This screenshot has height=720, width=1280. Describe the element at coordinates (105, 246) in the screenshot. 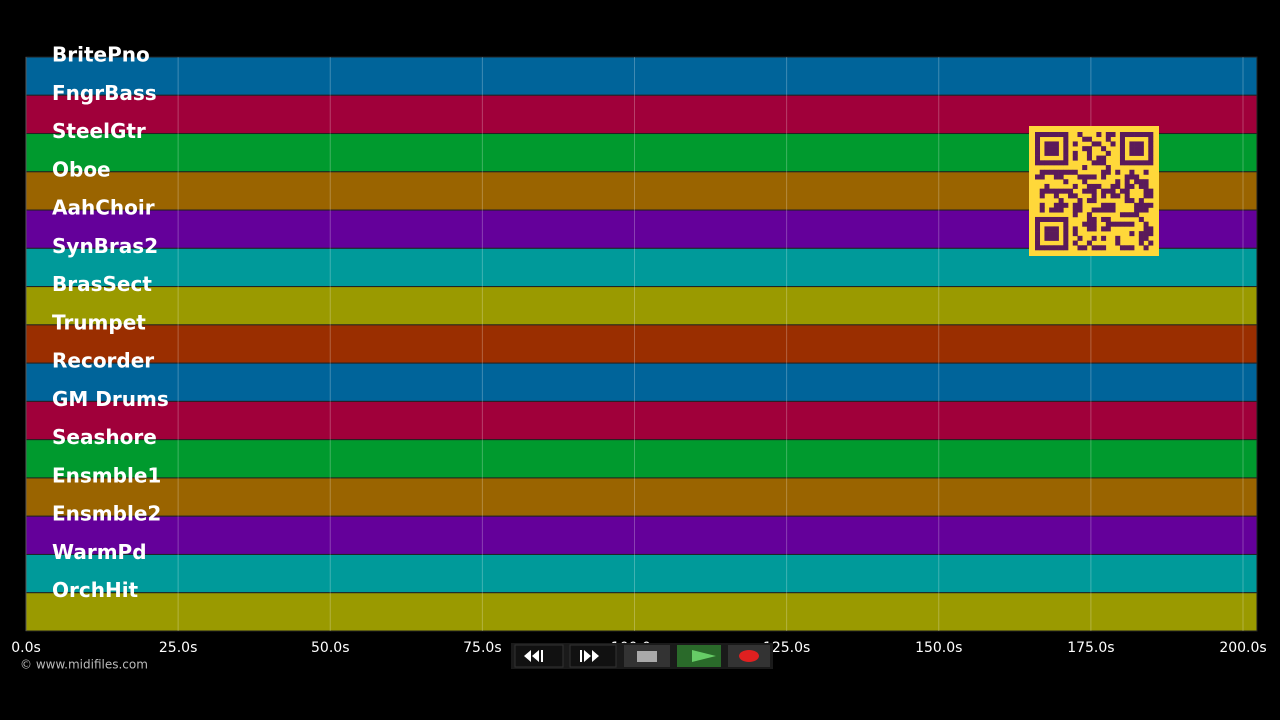

I see `track-name: SynBras2` at that location.